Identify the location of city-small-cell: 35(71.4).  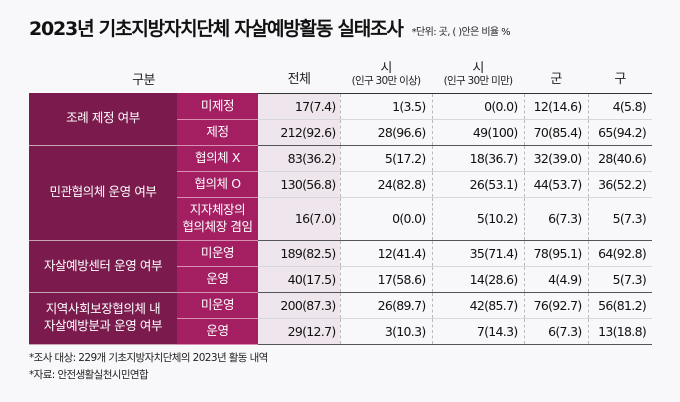
(478, 253).